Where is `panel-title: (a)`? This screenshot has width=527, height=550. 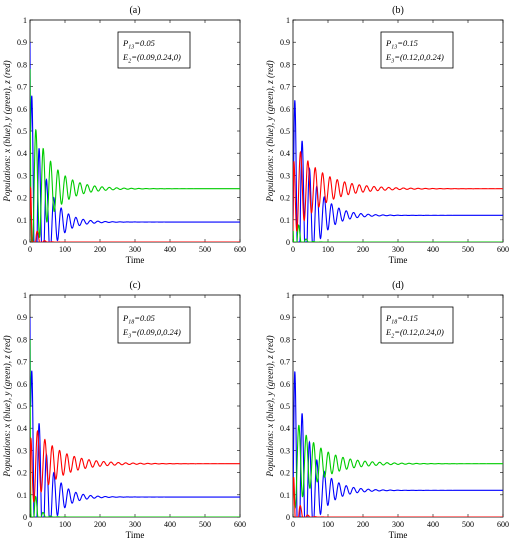
panel-title: (a) is located at coordinates (134, 10).